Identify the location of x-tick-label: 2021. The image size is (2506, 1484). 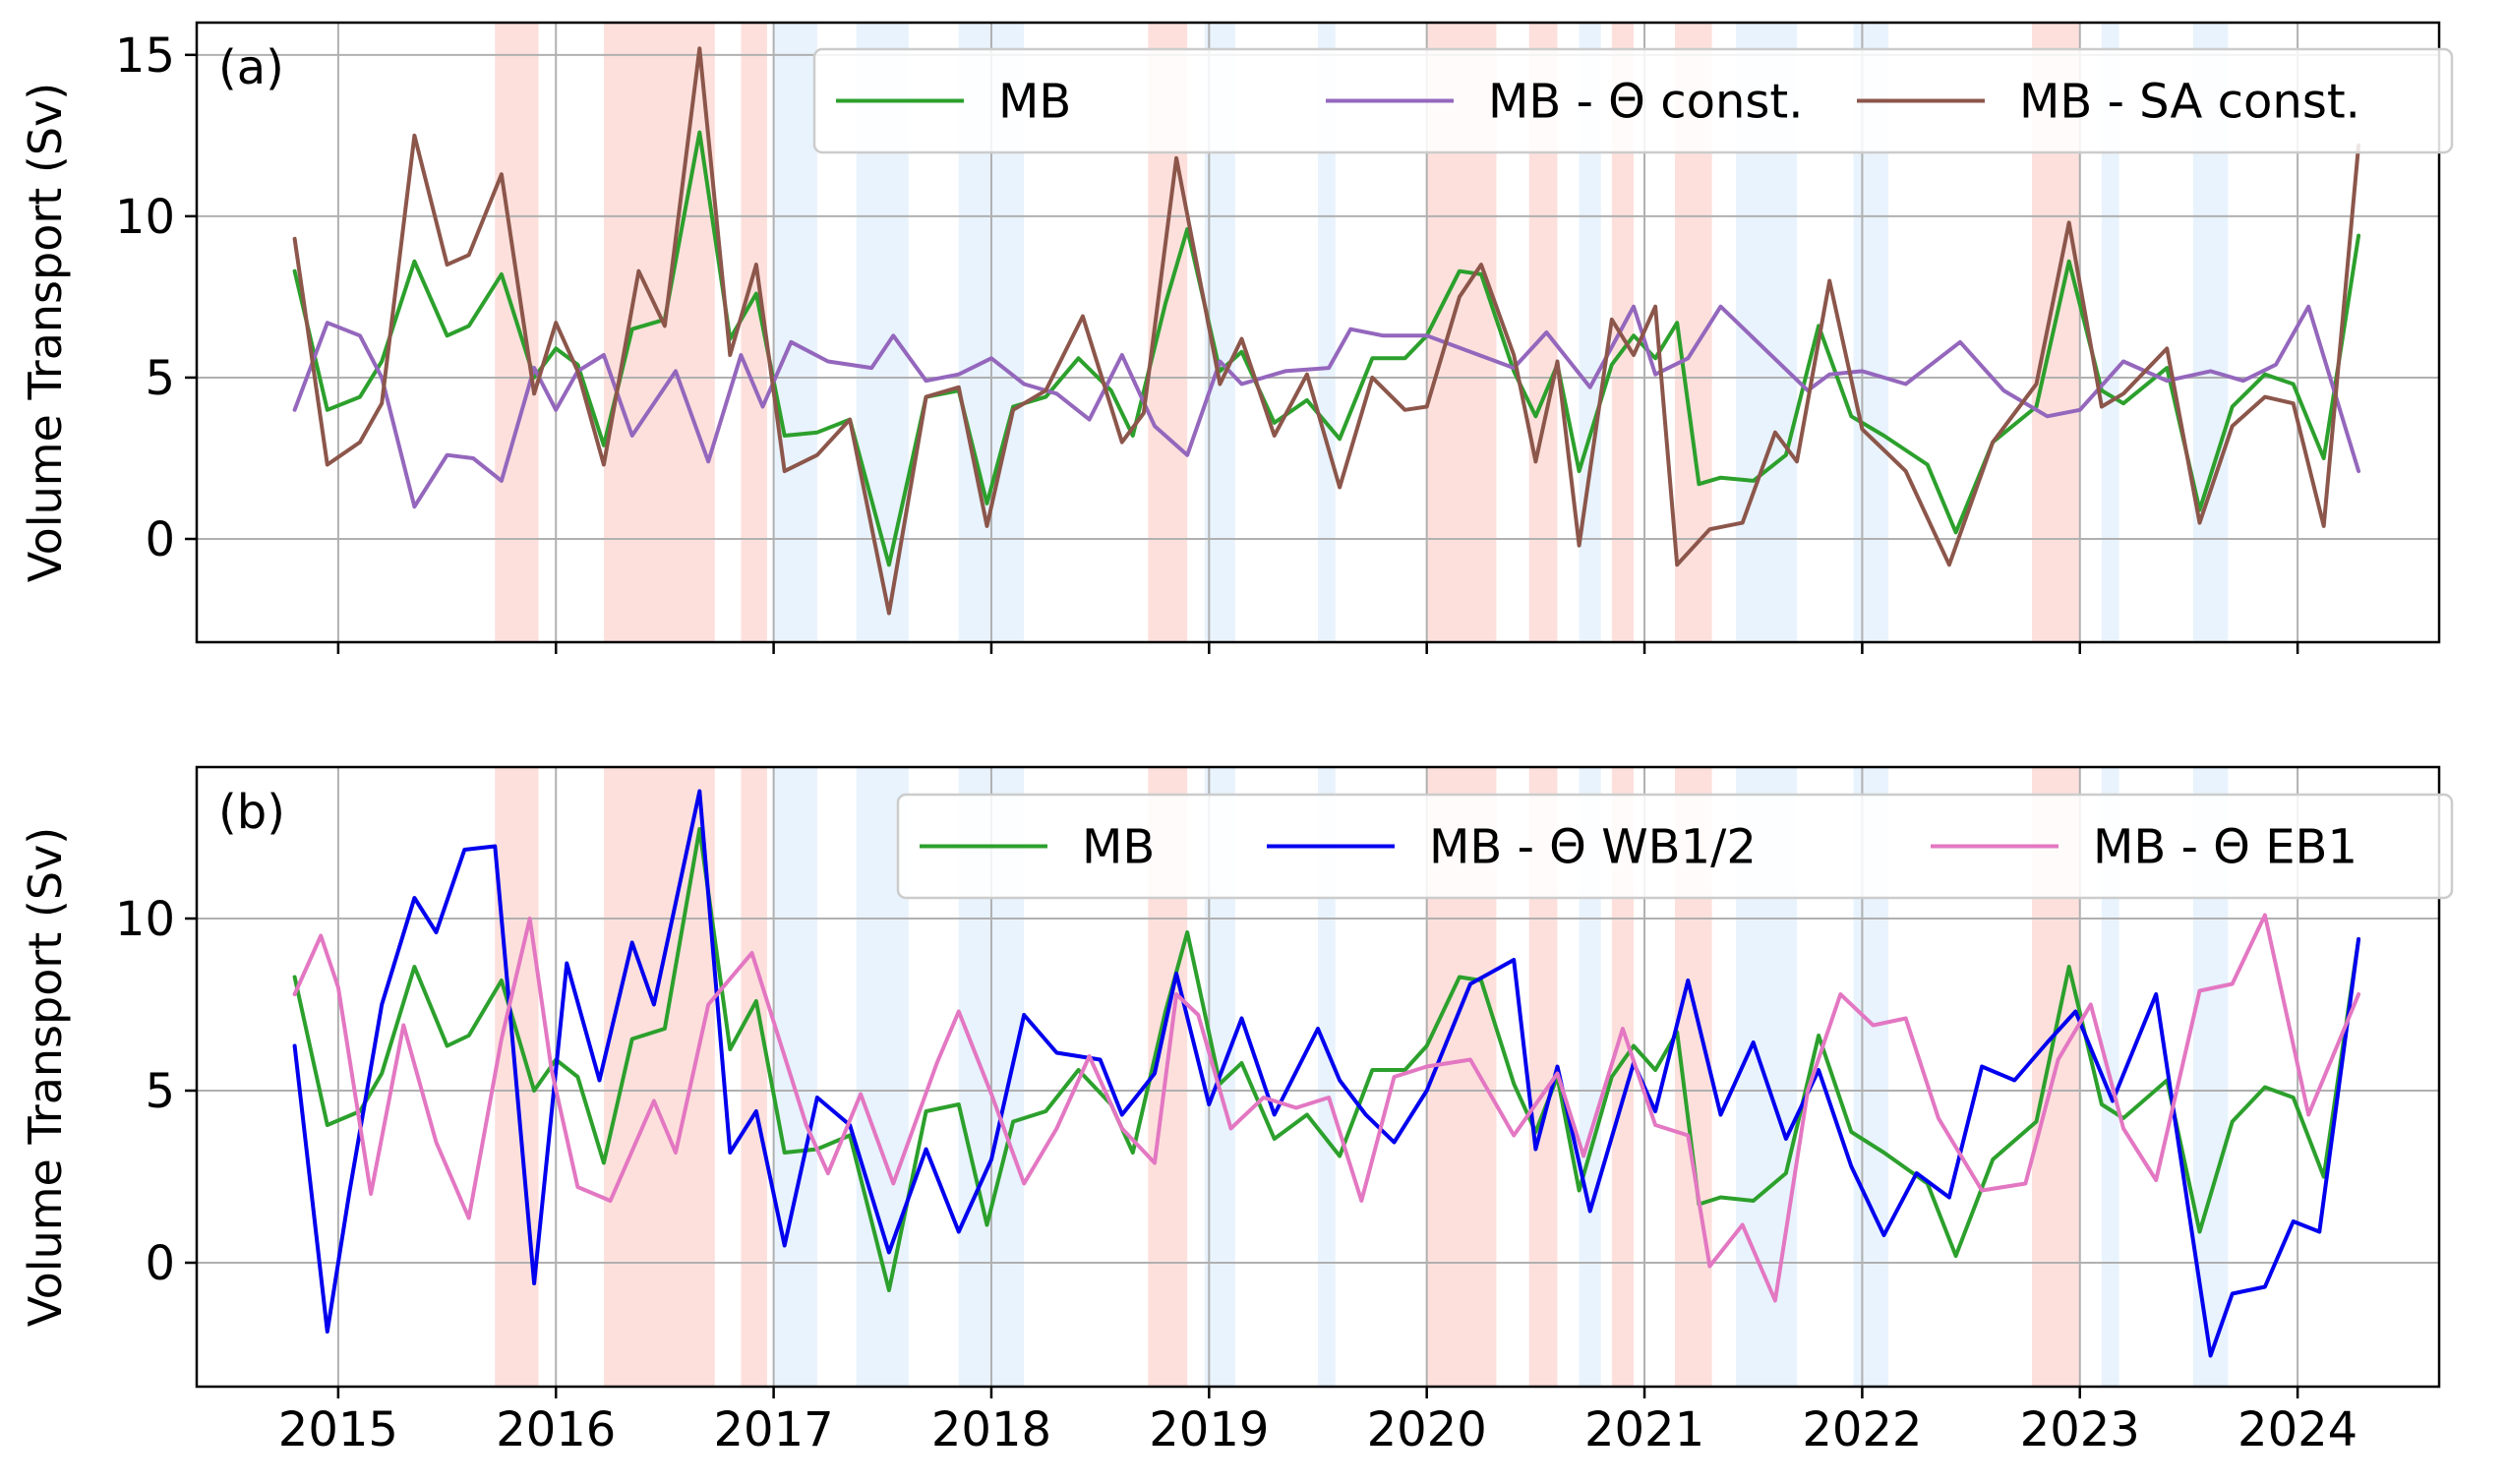
(1644, 1429).